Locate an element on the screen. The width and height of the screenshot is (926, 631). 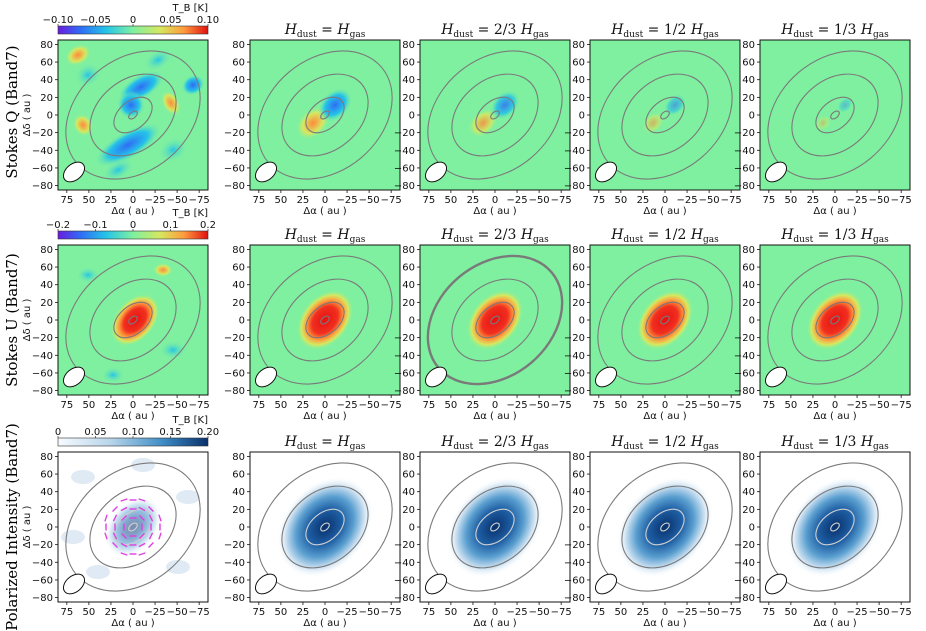
panel-image is located at coordinates (495, 320).